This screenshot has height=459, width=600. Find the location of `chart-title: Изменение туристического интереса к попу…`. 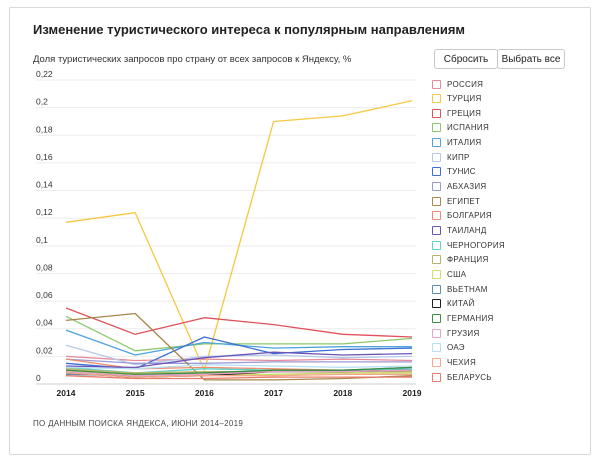

chart-title: Изменение туристического интереса к попу… is located at coordinates (249, 29).